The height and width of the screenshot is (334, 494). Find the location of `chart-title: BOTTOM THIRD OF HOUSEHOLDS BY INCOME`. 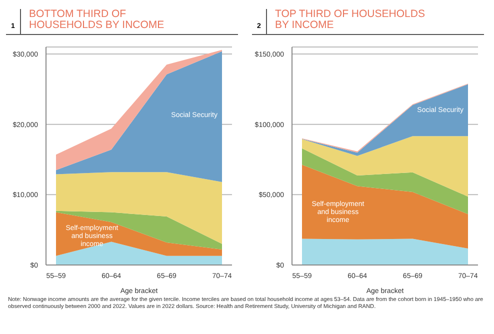

chart-title: BOTTOM THIRD OF HOUSEHOLDS BY INCOME is located at coordinates (99, 21).